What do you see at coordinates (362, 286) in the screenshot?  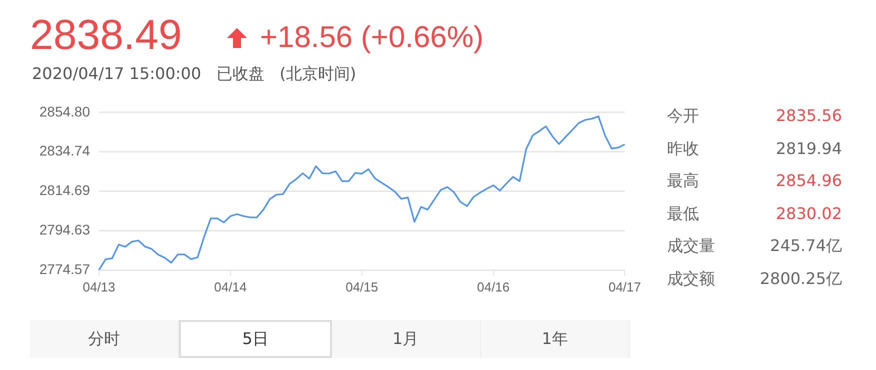 I see `x-tick-label: 04/15` at bounding box center [362, 286].